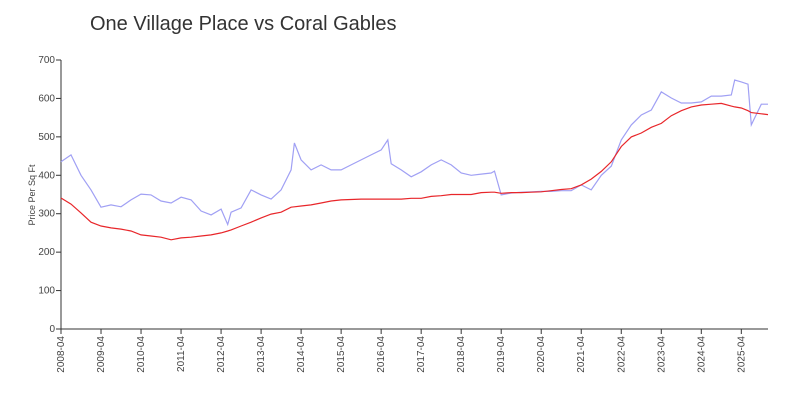  I want to click on x-tick-label: 2020-04, so click(541, 354).